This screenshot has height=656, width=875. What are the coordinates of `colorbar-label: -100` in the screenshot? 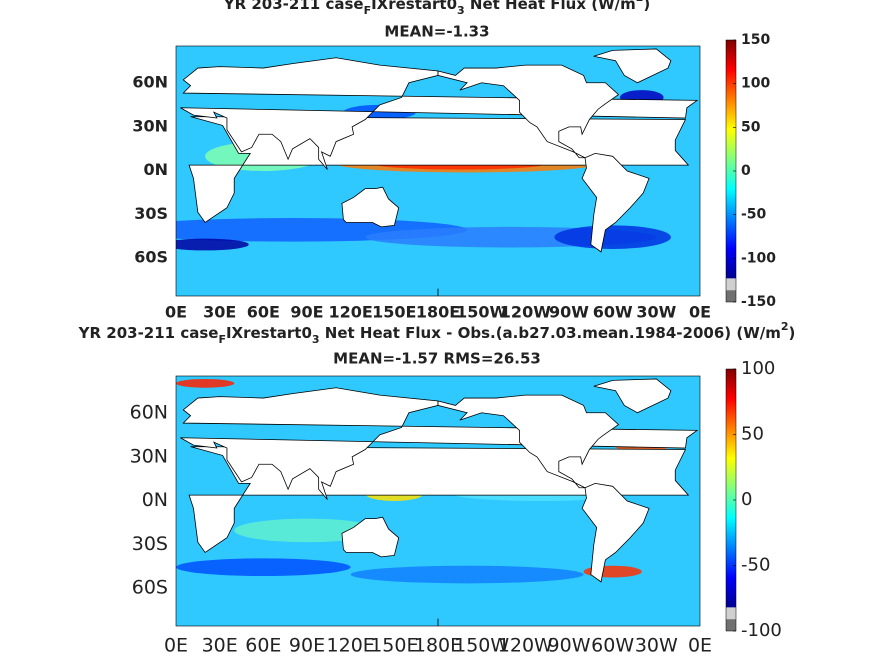 It's located at (761, 630).